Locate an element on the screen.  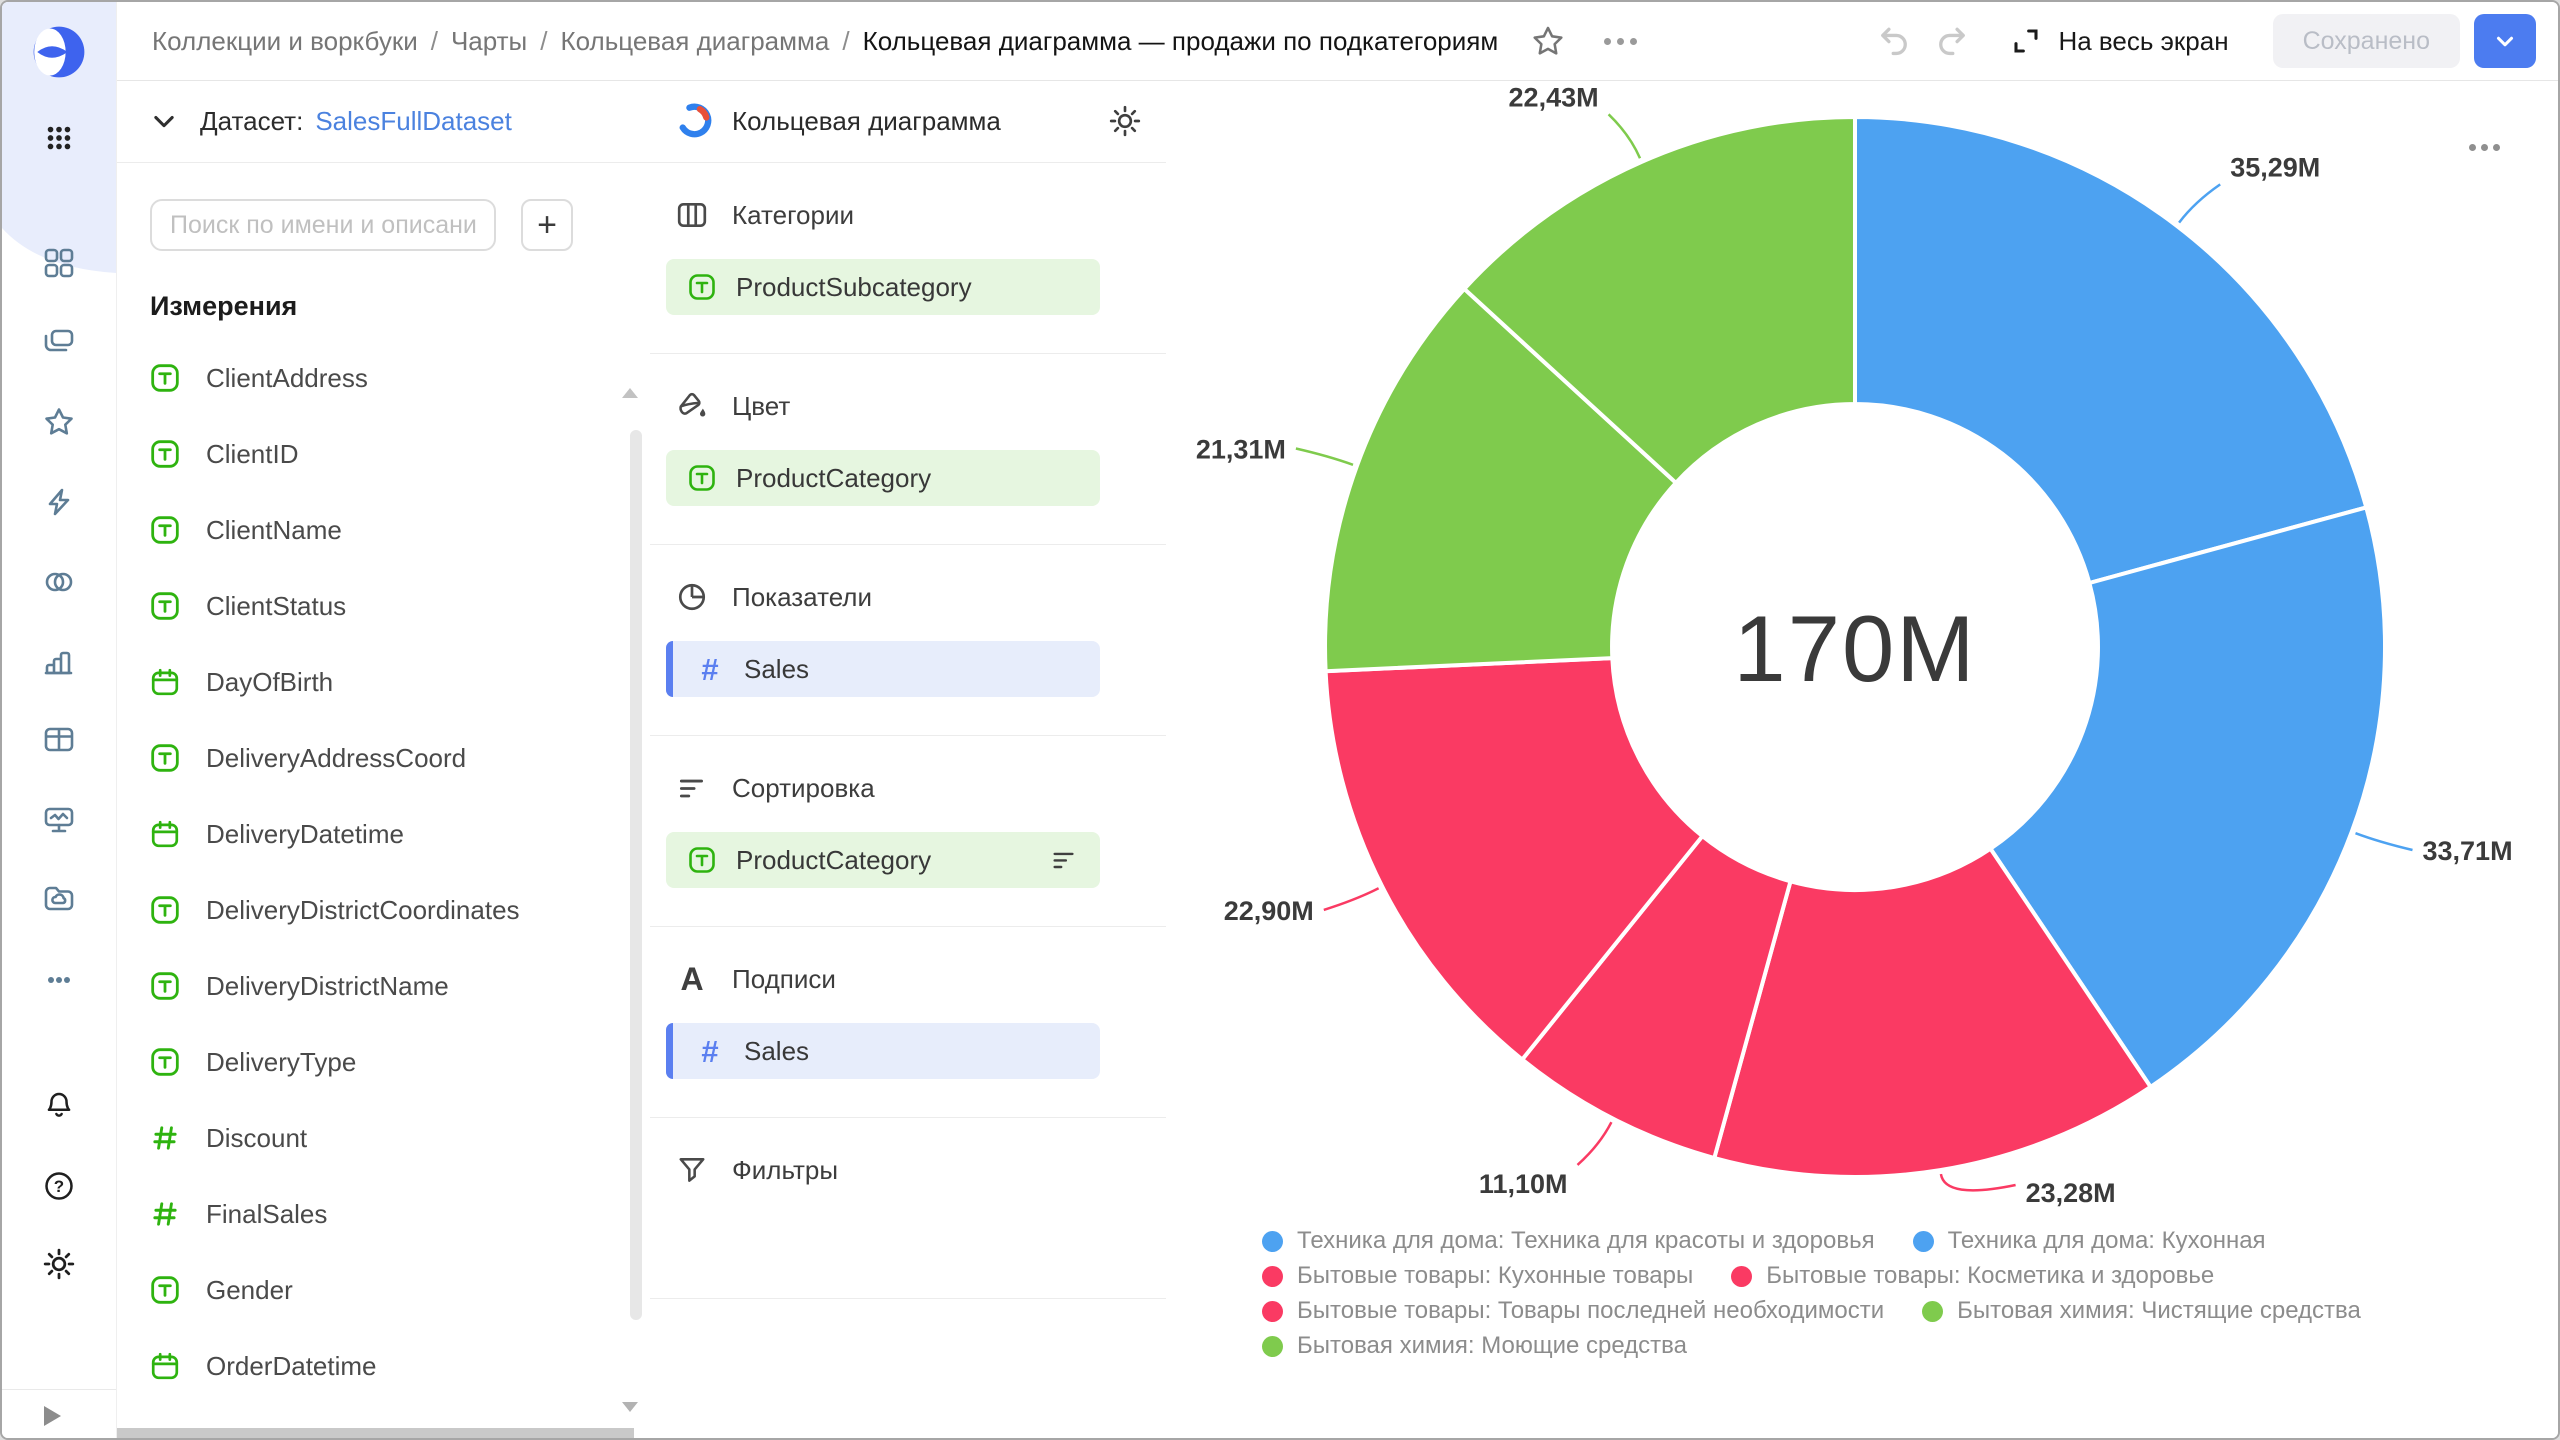
title-more-icon is located at coordinates (1621, 41).